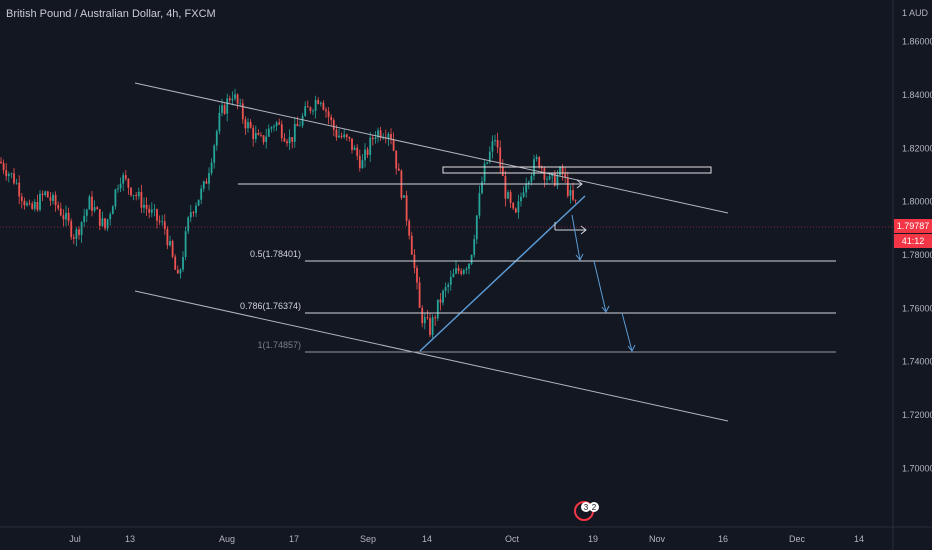  I want to click on ideas-badge-count-bg, so click(586, 507).